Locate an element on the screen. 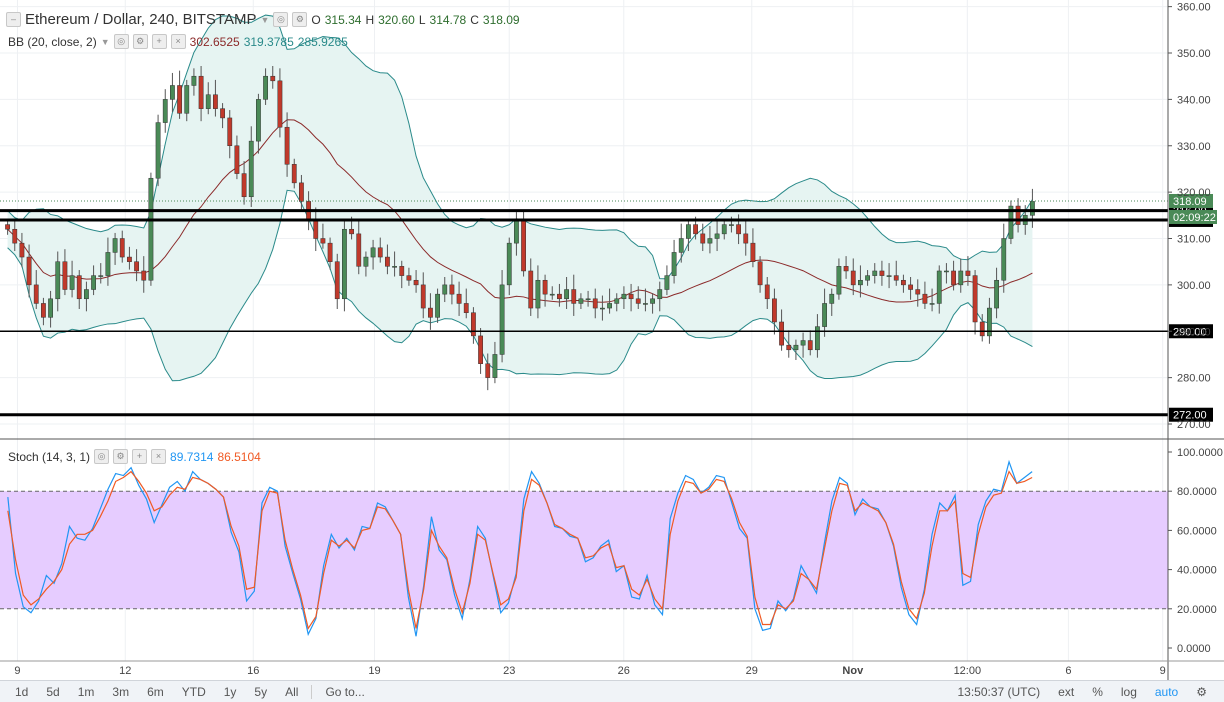 The height and width of the screenshot is (702, 1224). timeframe-1d: 1d is located at coordinates (22, 691).